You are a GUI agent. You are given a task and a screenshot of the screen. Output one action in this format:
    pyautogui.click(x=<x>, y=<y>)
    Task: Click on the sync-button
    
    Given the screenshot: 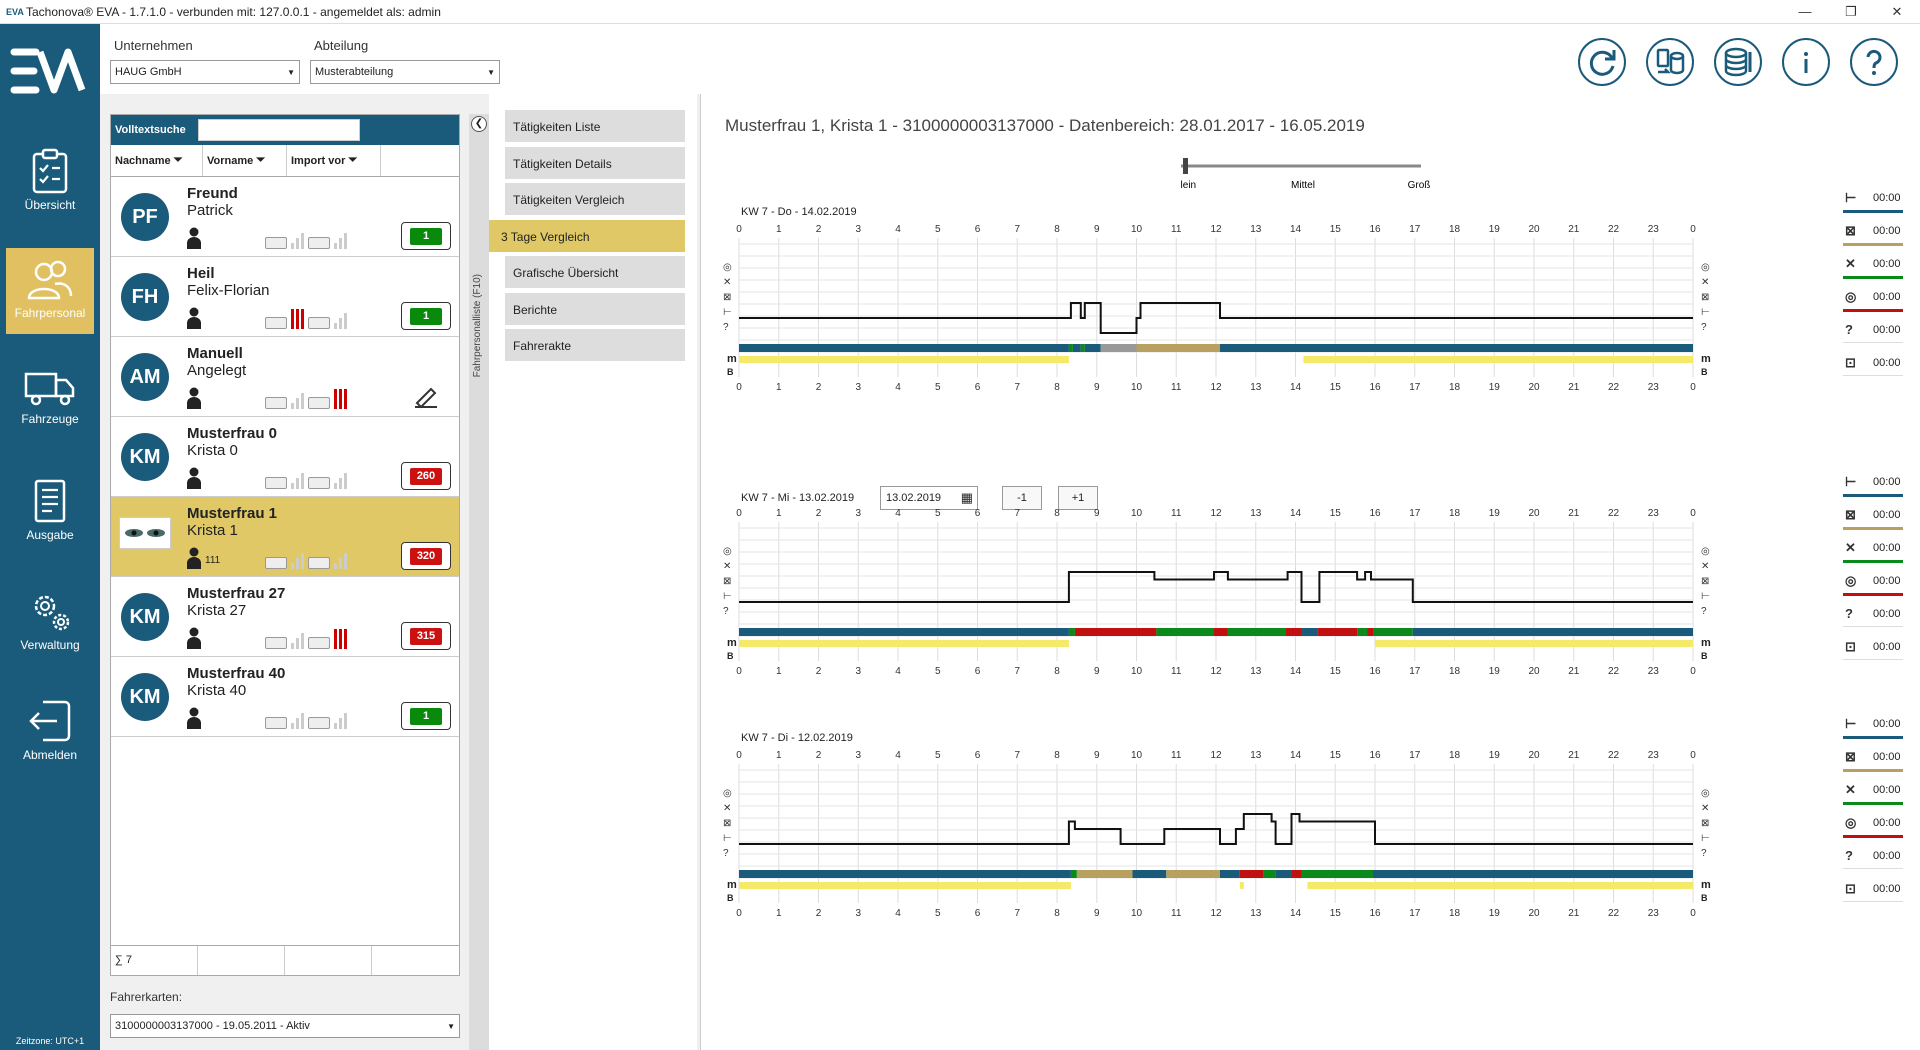 What is the action you would take?
    pyautogui.click(x=1602, y=62)
    